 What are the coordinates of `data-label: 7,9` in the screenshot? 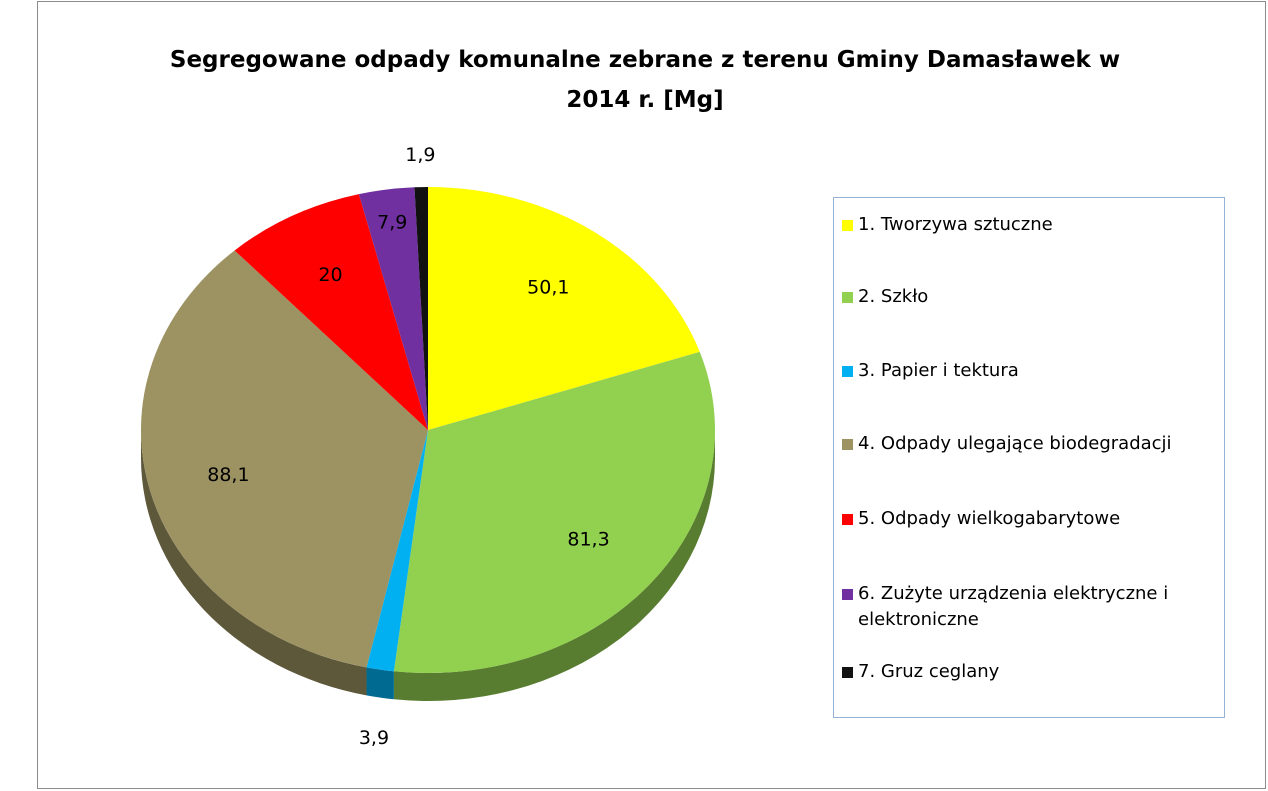 It's located at (392, 223).